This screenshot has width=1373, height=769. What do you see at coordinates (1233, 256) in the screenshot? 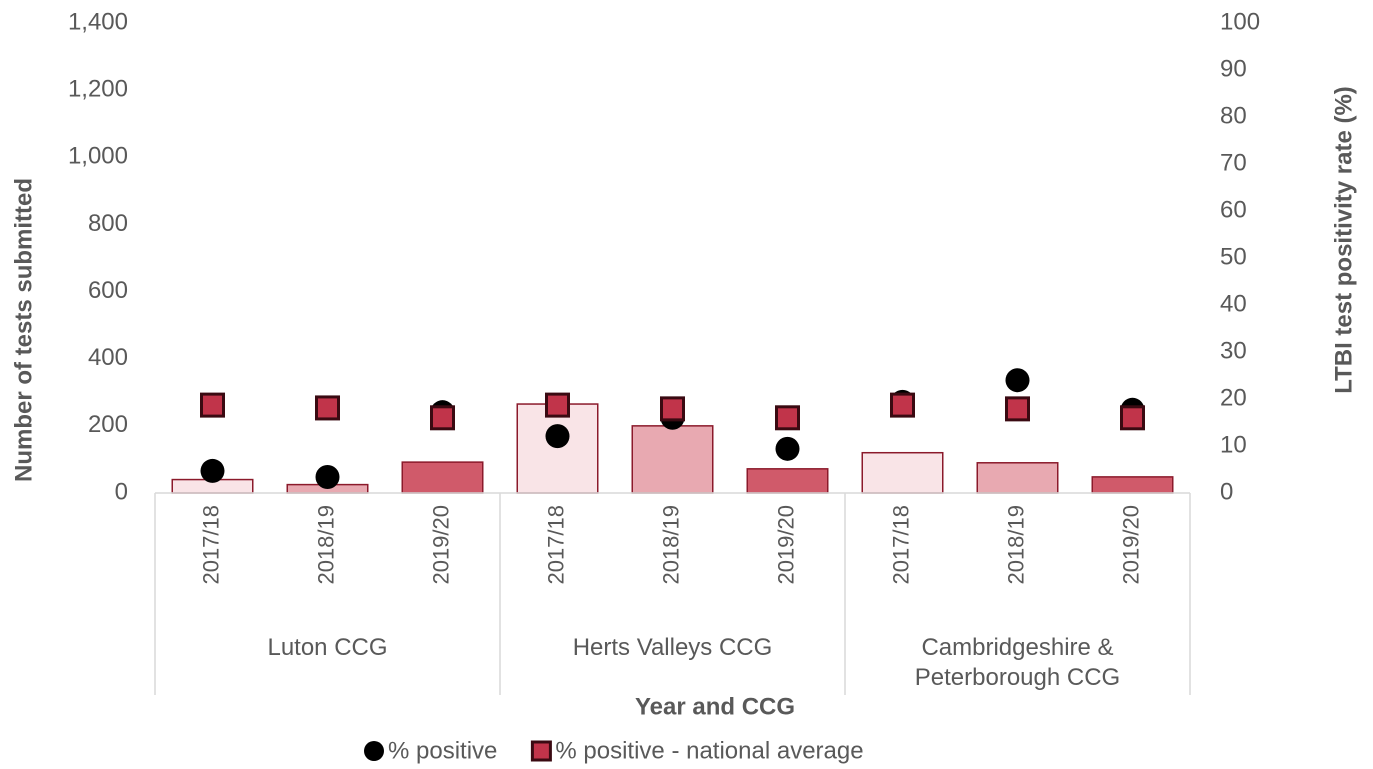
I see `y2-tick-label: 50` at bounding box center [1233, 256].